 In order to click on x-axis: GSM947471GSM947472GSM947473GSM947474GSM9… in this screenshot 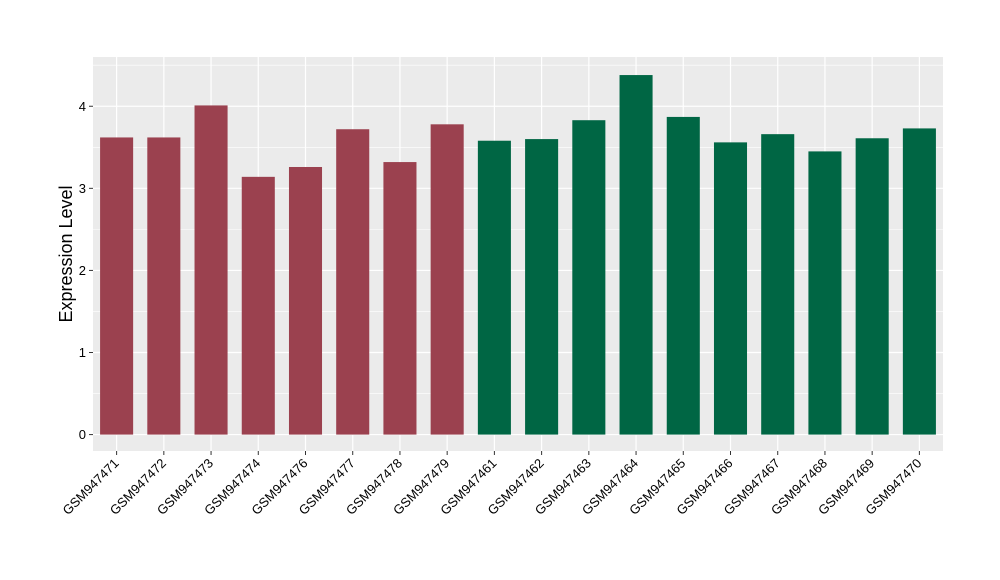, I will do `click(492, 484)`.